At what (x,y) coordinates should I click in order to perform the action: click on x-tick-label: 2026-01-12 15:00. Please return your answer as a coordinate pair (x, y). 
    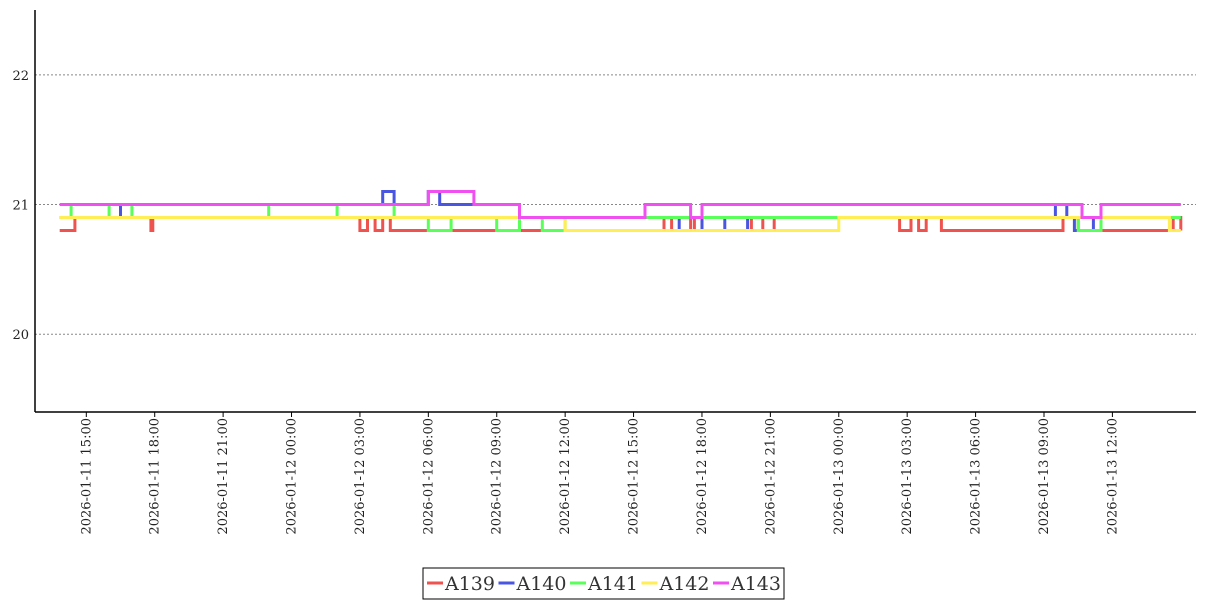
    Looking at the image, I should click on (634, 476).